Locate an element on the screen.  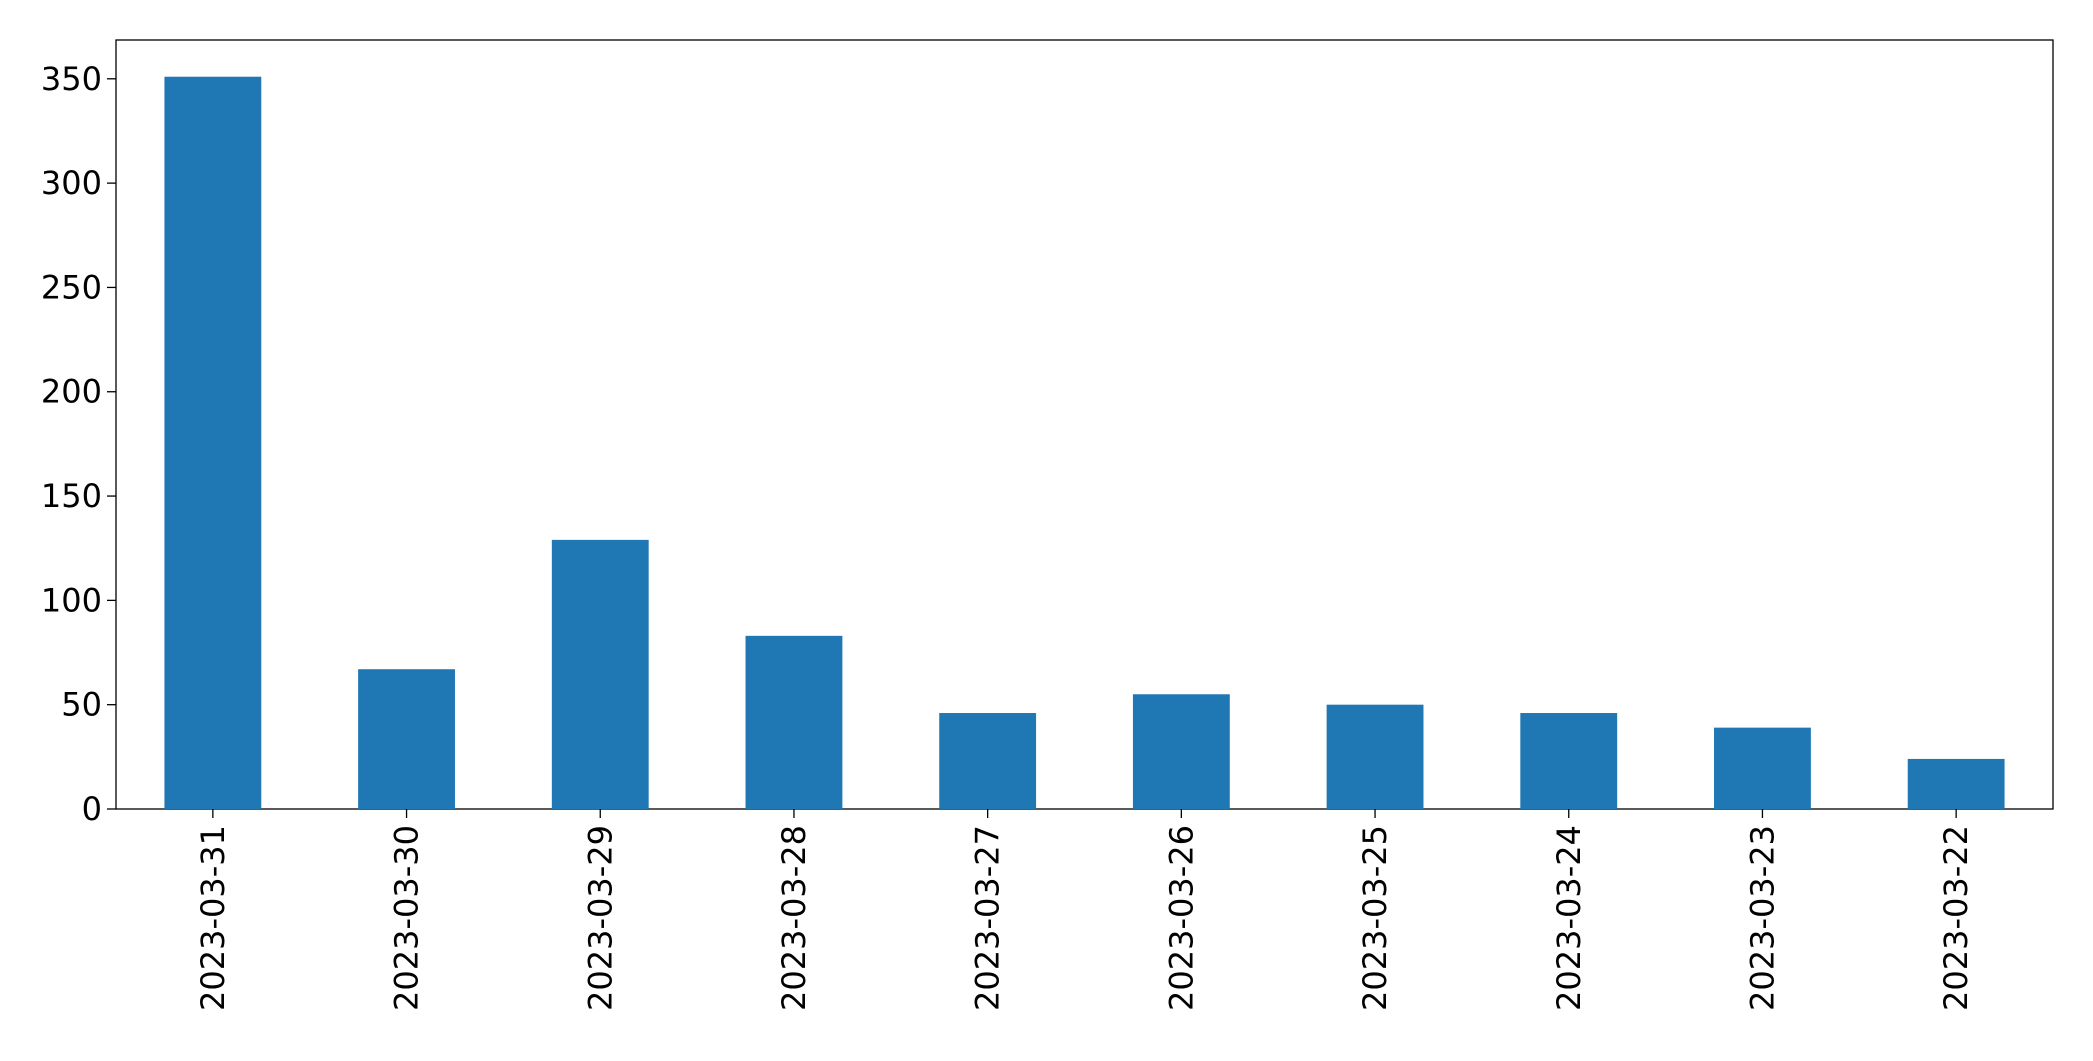
x-tick-label: 2023-03-30 is located at coordinates (407, 918).